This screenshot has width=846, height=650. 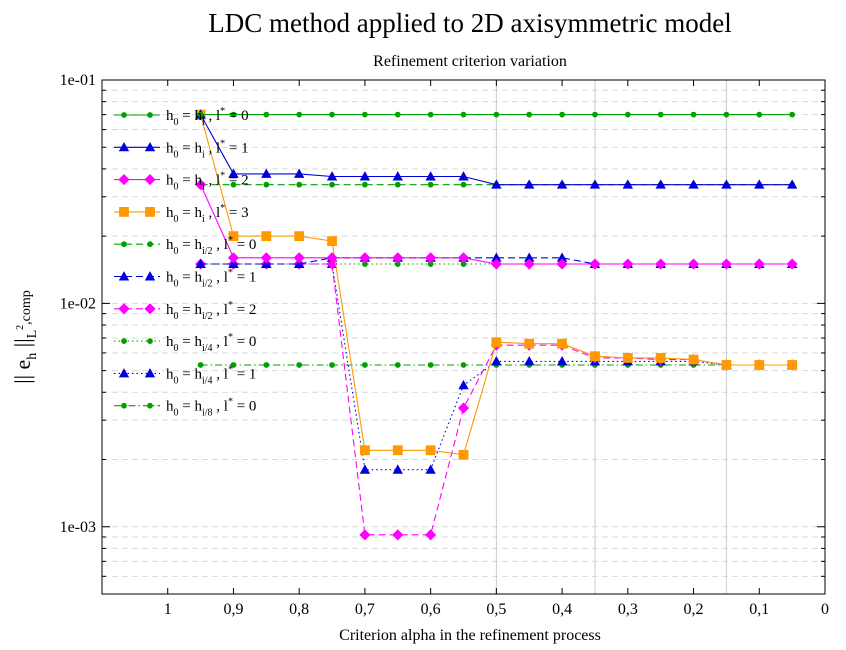 I want to click on legend-item: h0 = hi/2 , l* = 2, so click(x=185, y=311).